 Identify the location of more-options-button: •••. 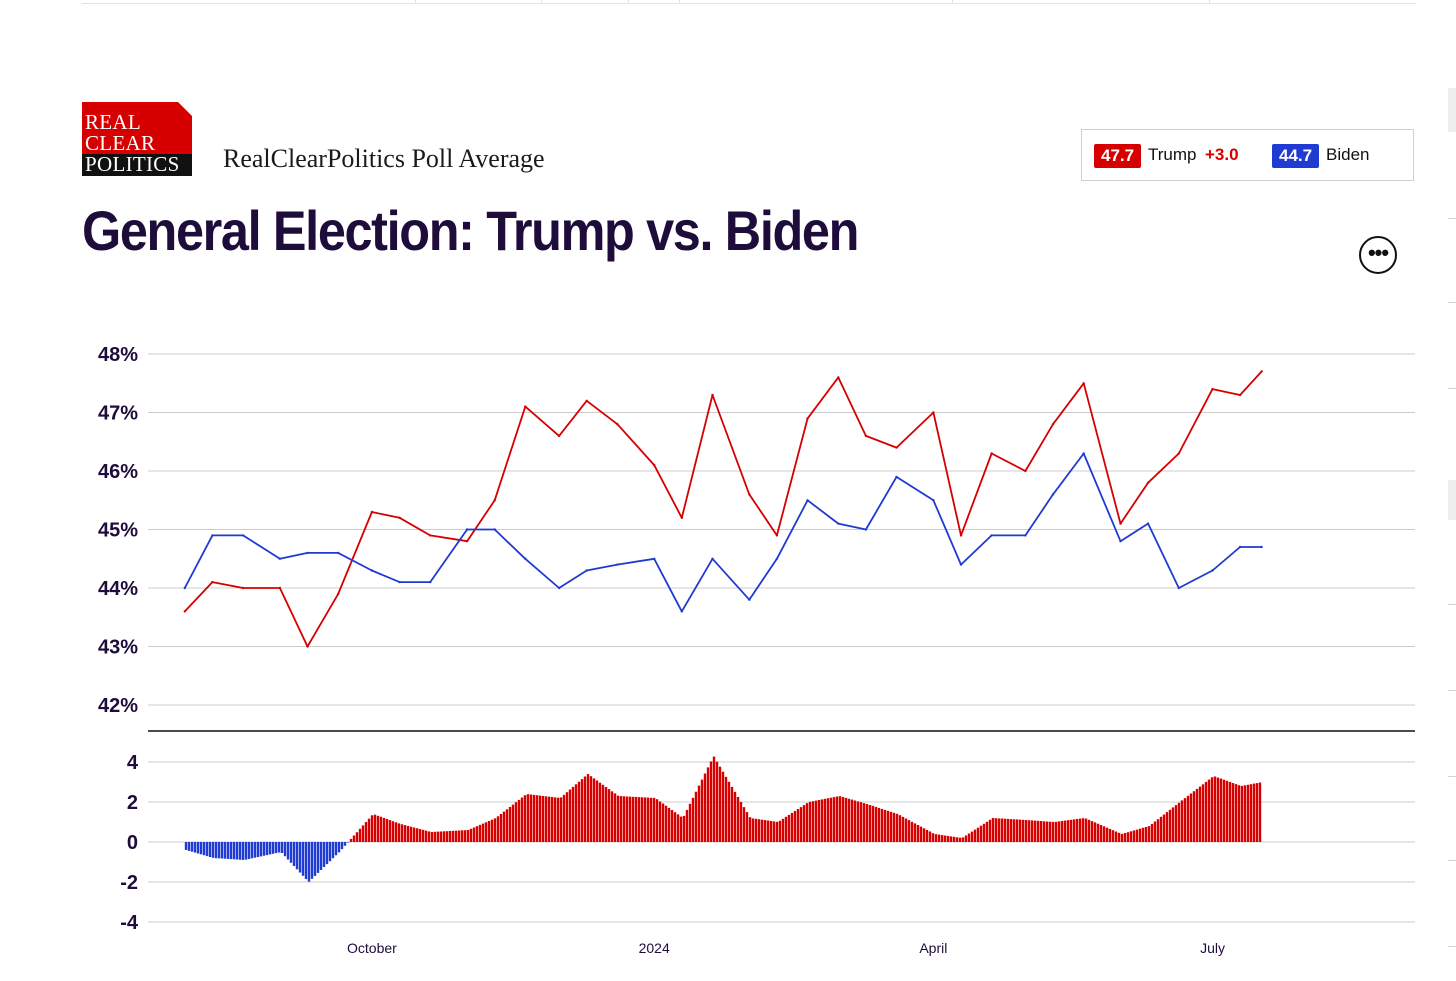
(1378, 255).